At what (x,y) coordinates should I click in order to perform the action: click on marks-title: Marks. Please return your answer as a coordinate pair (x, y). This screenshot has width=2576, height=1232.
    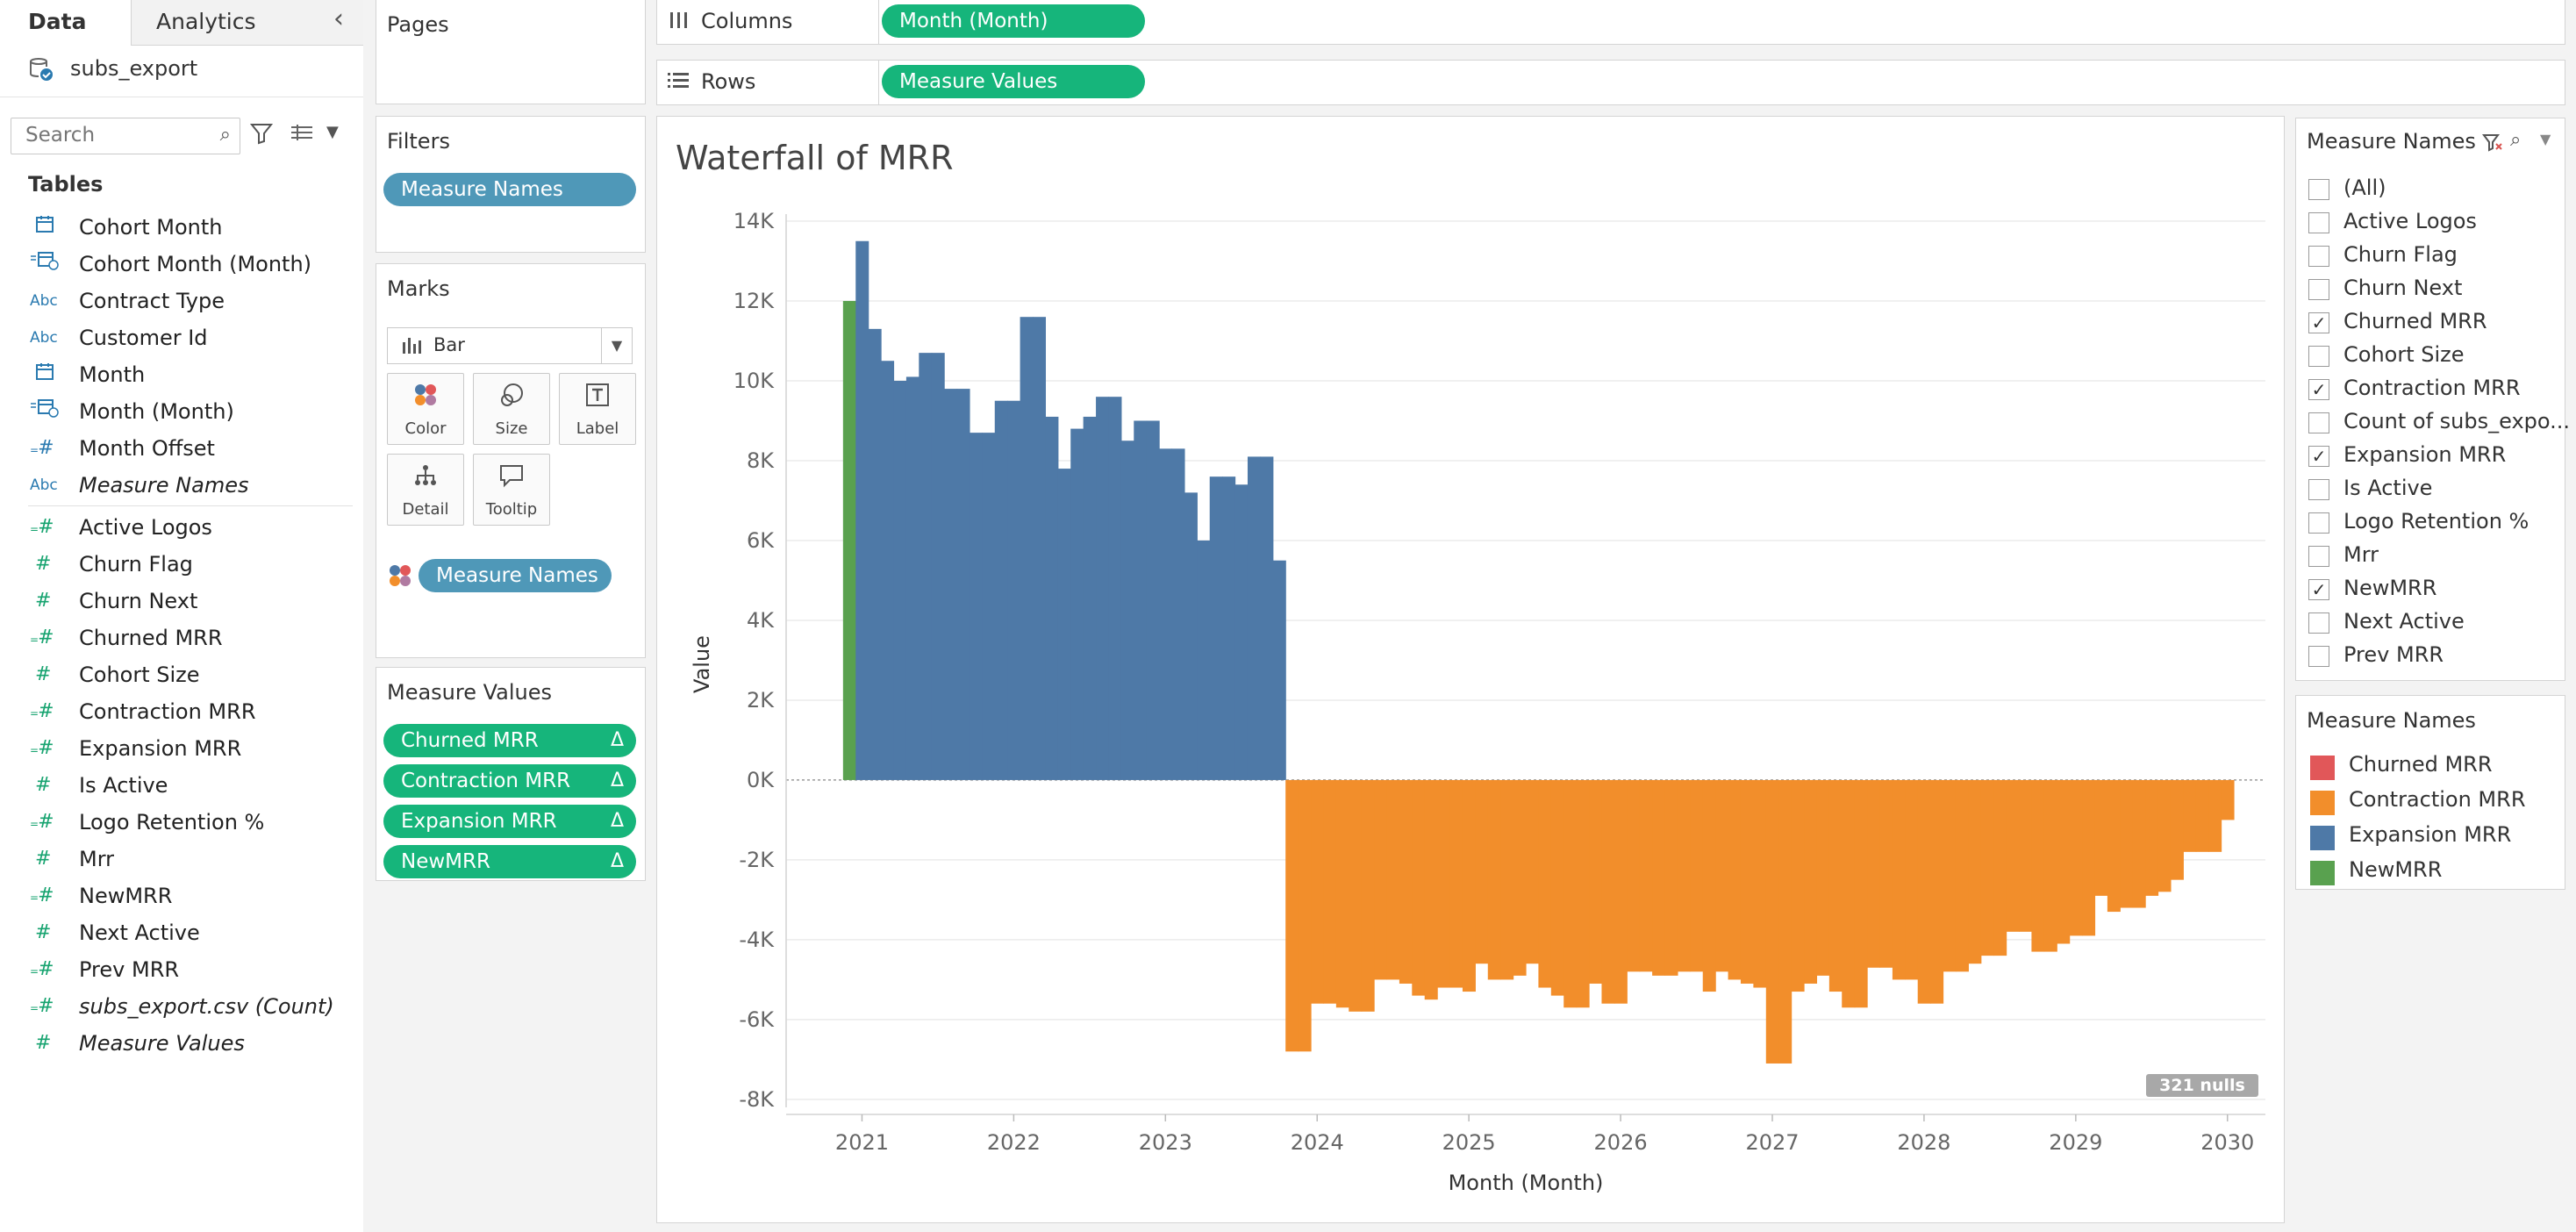
    Looking at the image, I should click on (418, 288).